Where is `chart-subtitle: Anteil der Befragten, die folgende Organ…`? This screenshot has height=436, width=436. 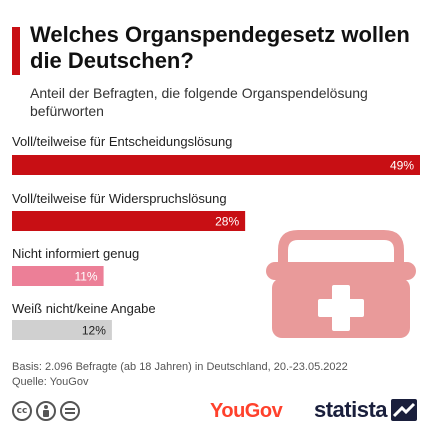 chart-subtitle: Anteil der Befragten, die folgende Organ… is located at coordinates (199, 102).